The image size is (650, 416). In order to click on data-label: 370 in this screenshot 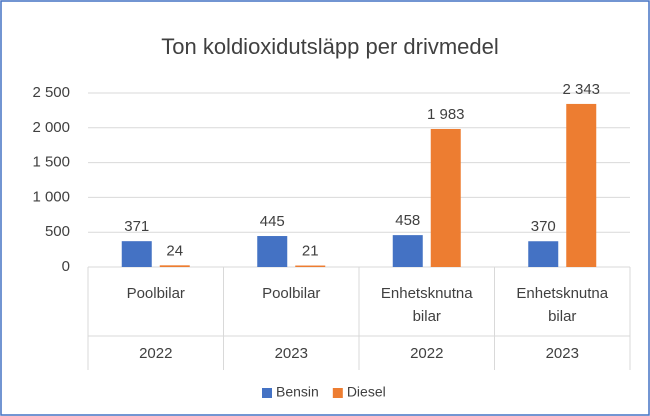, I will do `click(543, 226)`.